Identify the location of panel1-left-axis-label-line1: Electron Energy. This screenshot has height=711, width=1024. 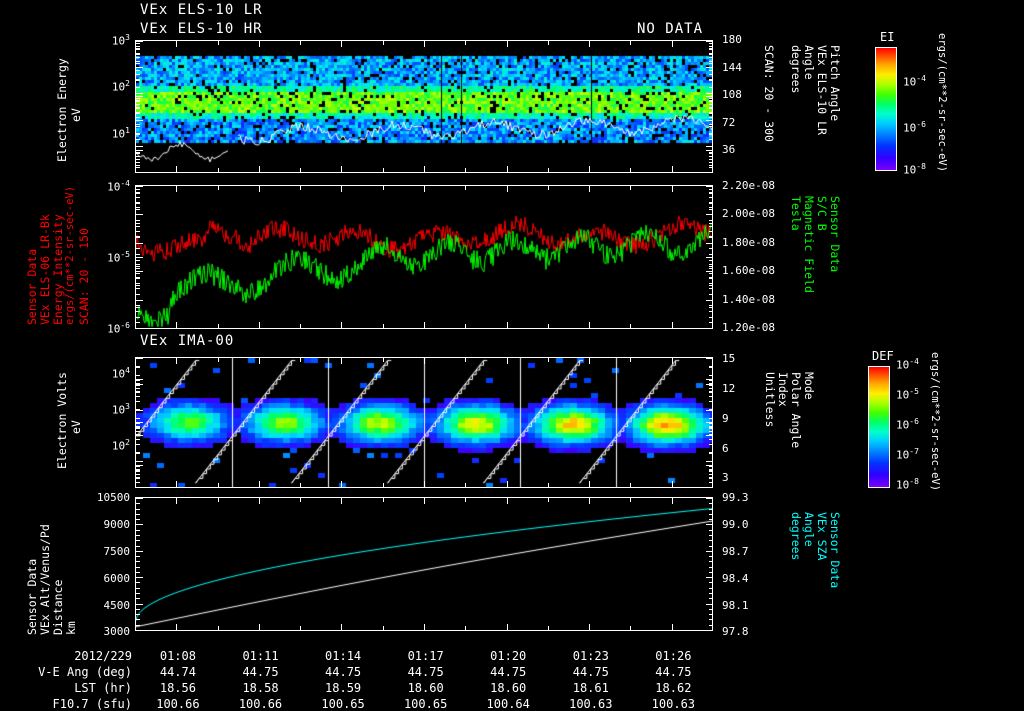
(62, 110).